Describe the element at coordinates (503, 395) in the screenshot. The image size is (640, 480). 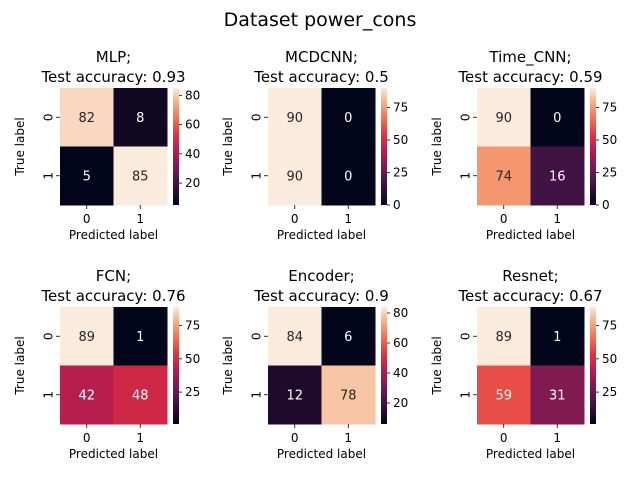
I see `cell-value-label: 59` at that location.